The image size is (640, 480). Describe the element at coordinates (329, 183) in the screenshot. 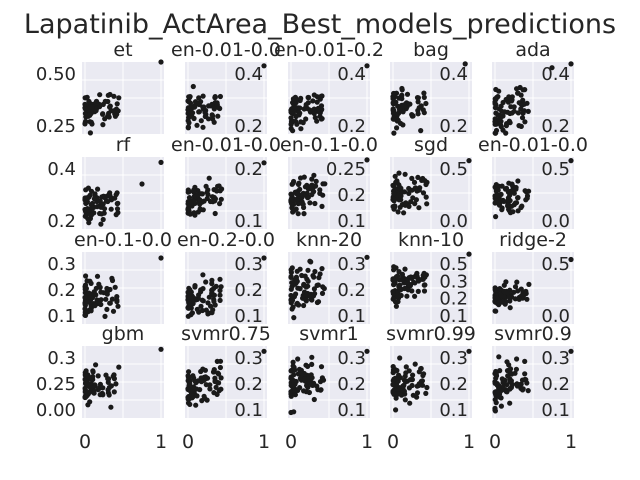

I see `subplot-8: 0.1 0.2 0.25 en-0.1-0.0` at that location.